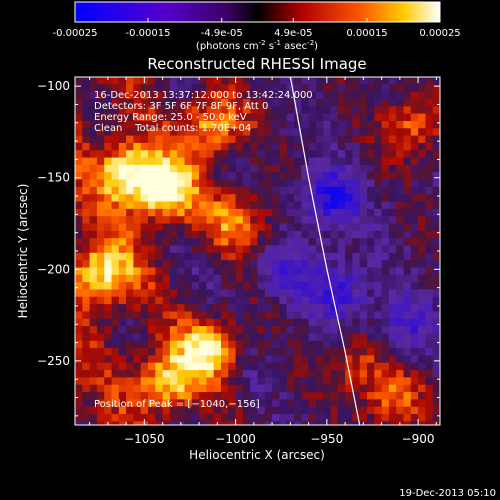 Image resolution: width=500 pixels, height=500 pixels. Describe the element at coordinates (53, 86) in the screenshot. I see `y-tick-label: −100` at that location.